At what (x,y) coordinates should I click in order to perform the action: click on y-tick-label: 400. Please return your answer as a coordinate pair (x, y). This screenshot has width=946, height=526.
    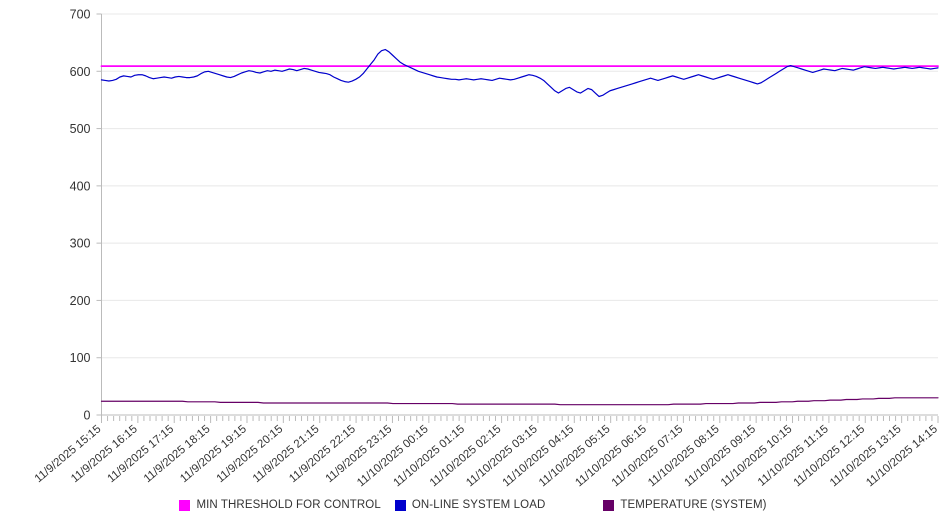
    Looking at the image, I should click on (80, 186).